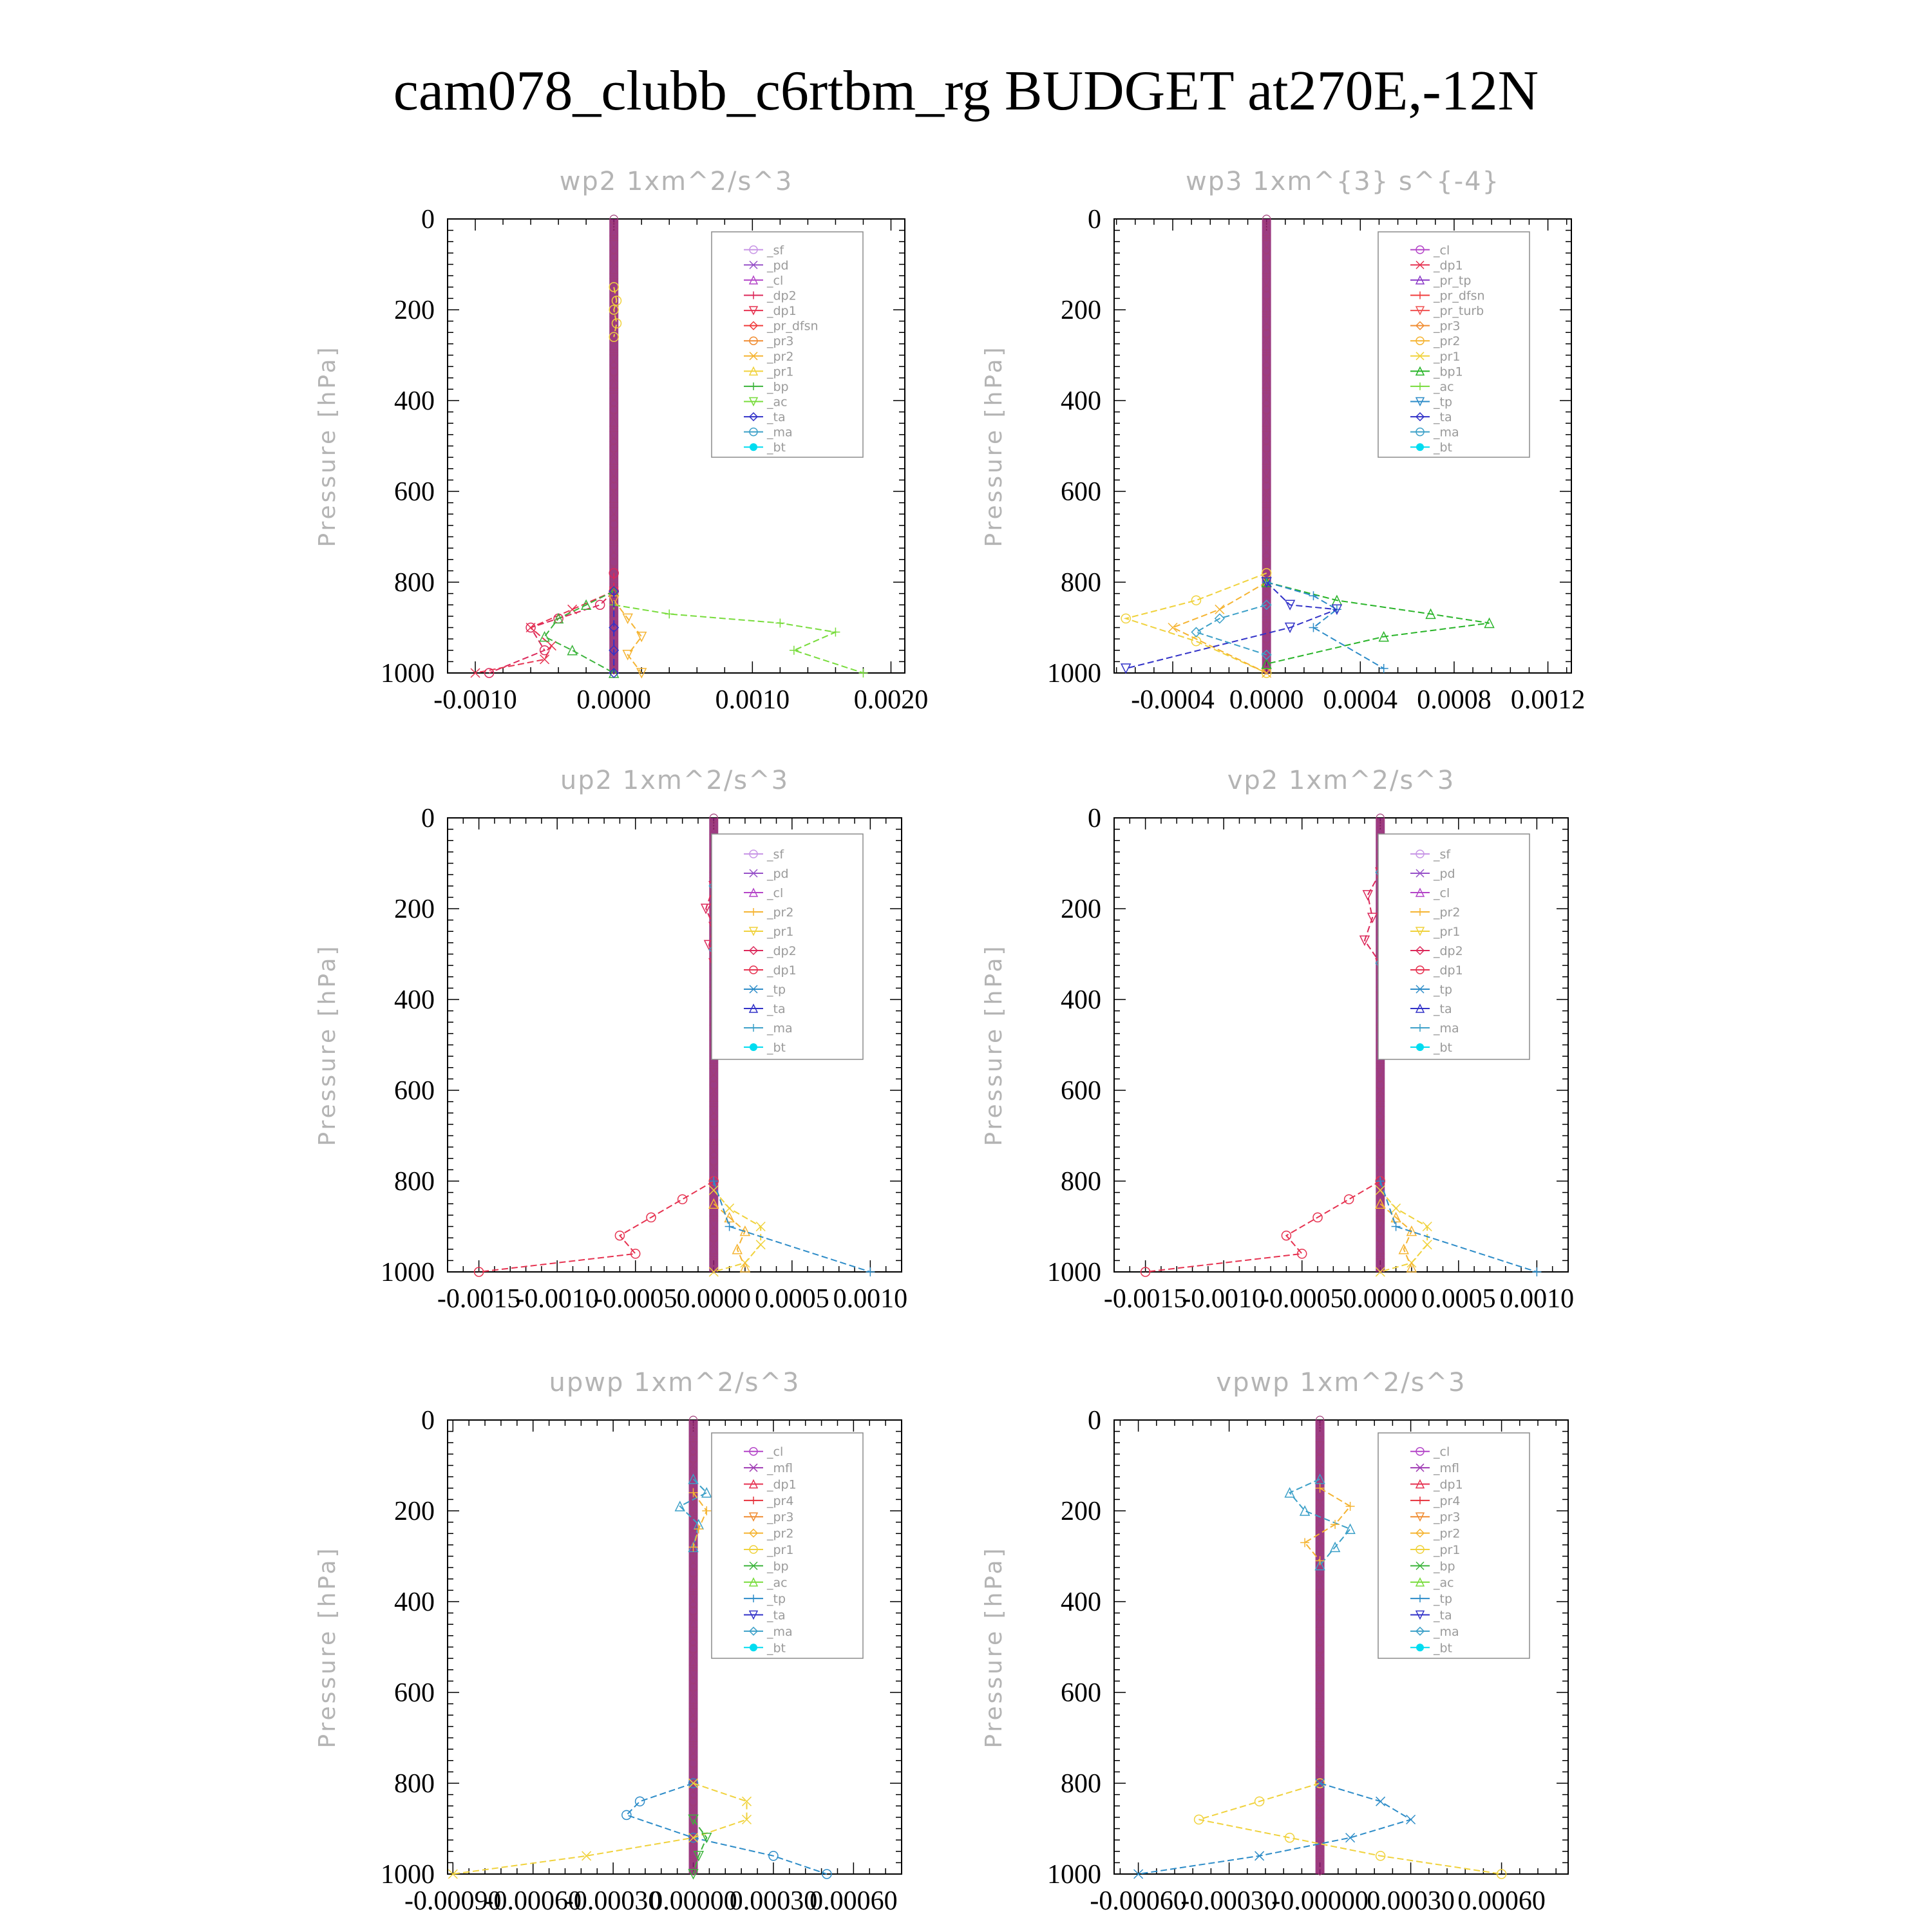 The width and height of the screenshot is (1932, 1932). What do you see at coordinates (781, 311) in the screenshot?
I see `legend-entry-dp1: _dp1` at bounding box center [781, 311].